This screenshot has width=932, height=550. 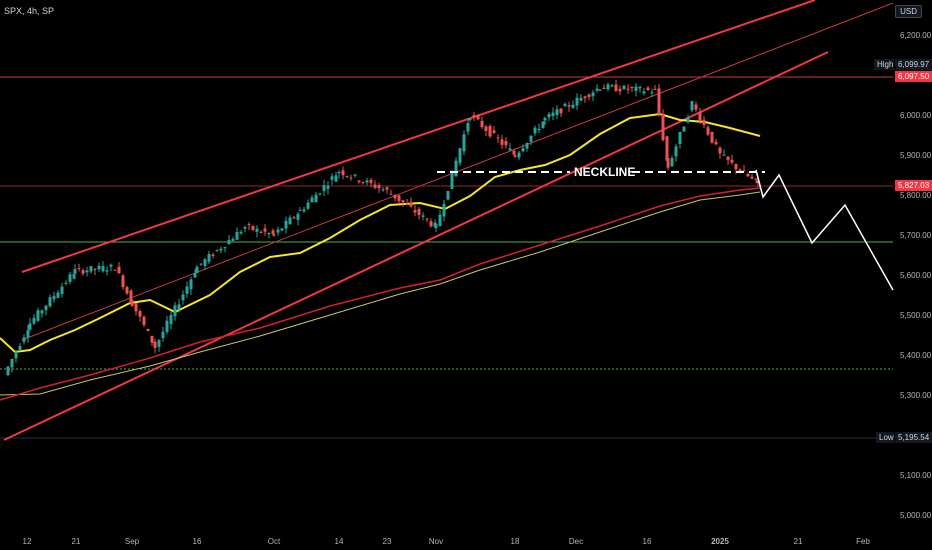 I want to click on current-price-tag: 5,827.03, so click(x=913, y=185).